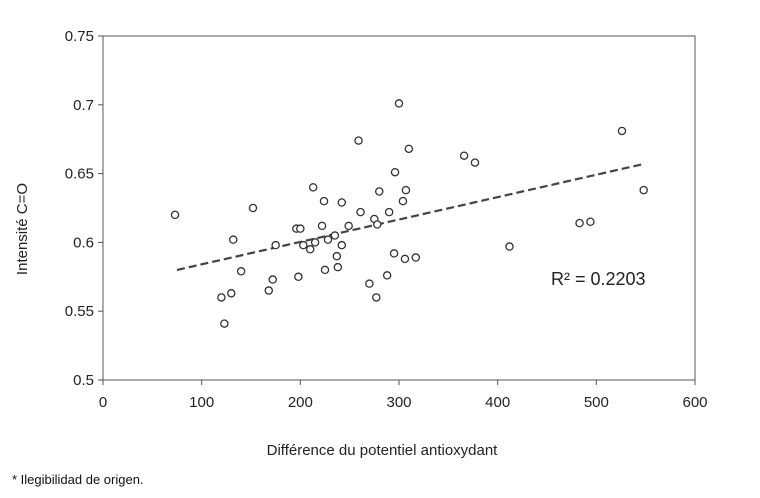 The height and width of the screenshot is (498, 760). Describe the element at coordinates (79, 174) in the screenshot. I see `y-tick-label: 0.65` at that location.